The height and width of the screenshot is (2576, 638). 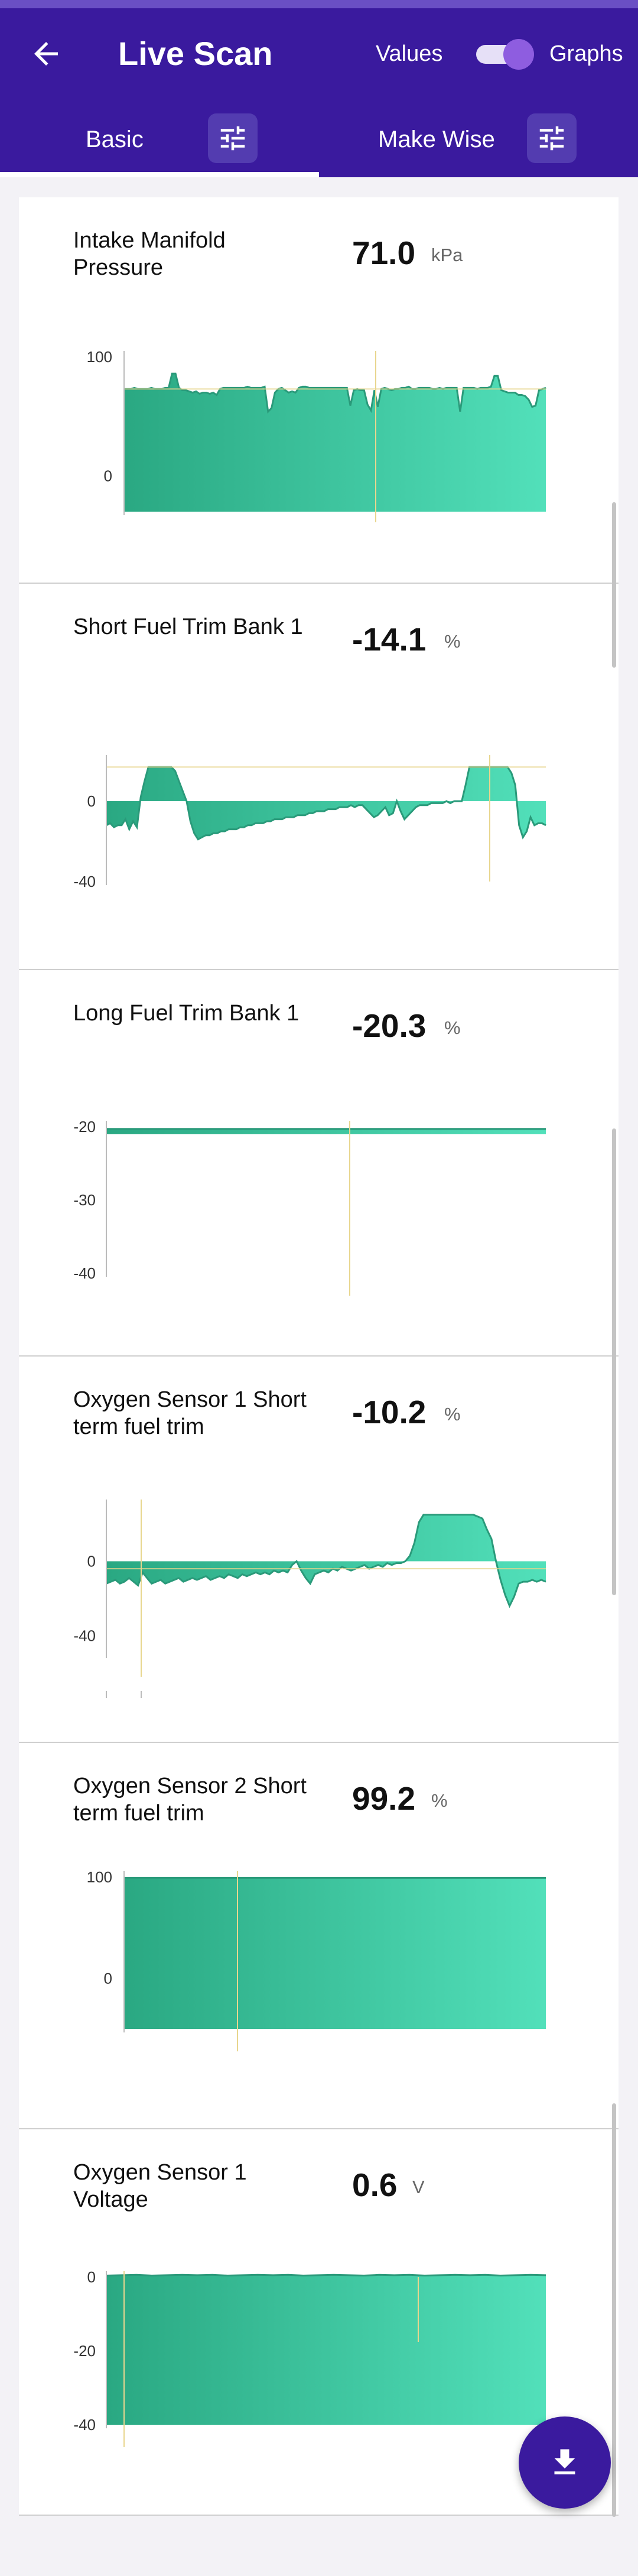 I want to click on graphs-label: Graphs, so click(x=586, y=54).